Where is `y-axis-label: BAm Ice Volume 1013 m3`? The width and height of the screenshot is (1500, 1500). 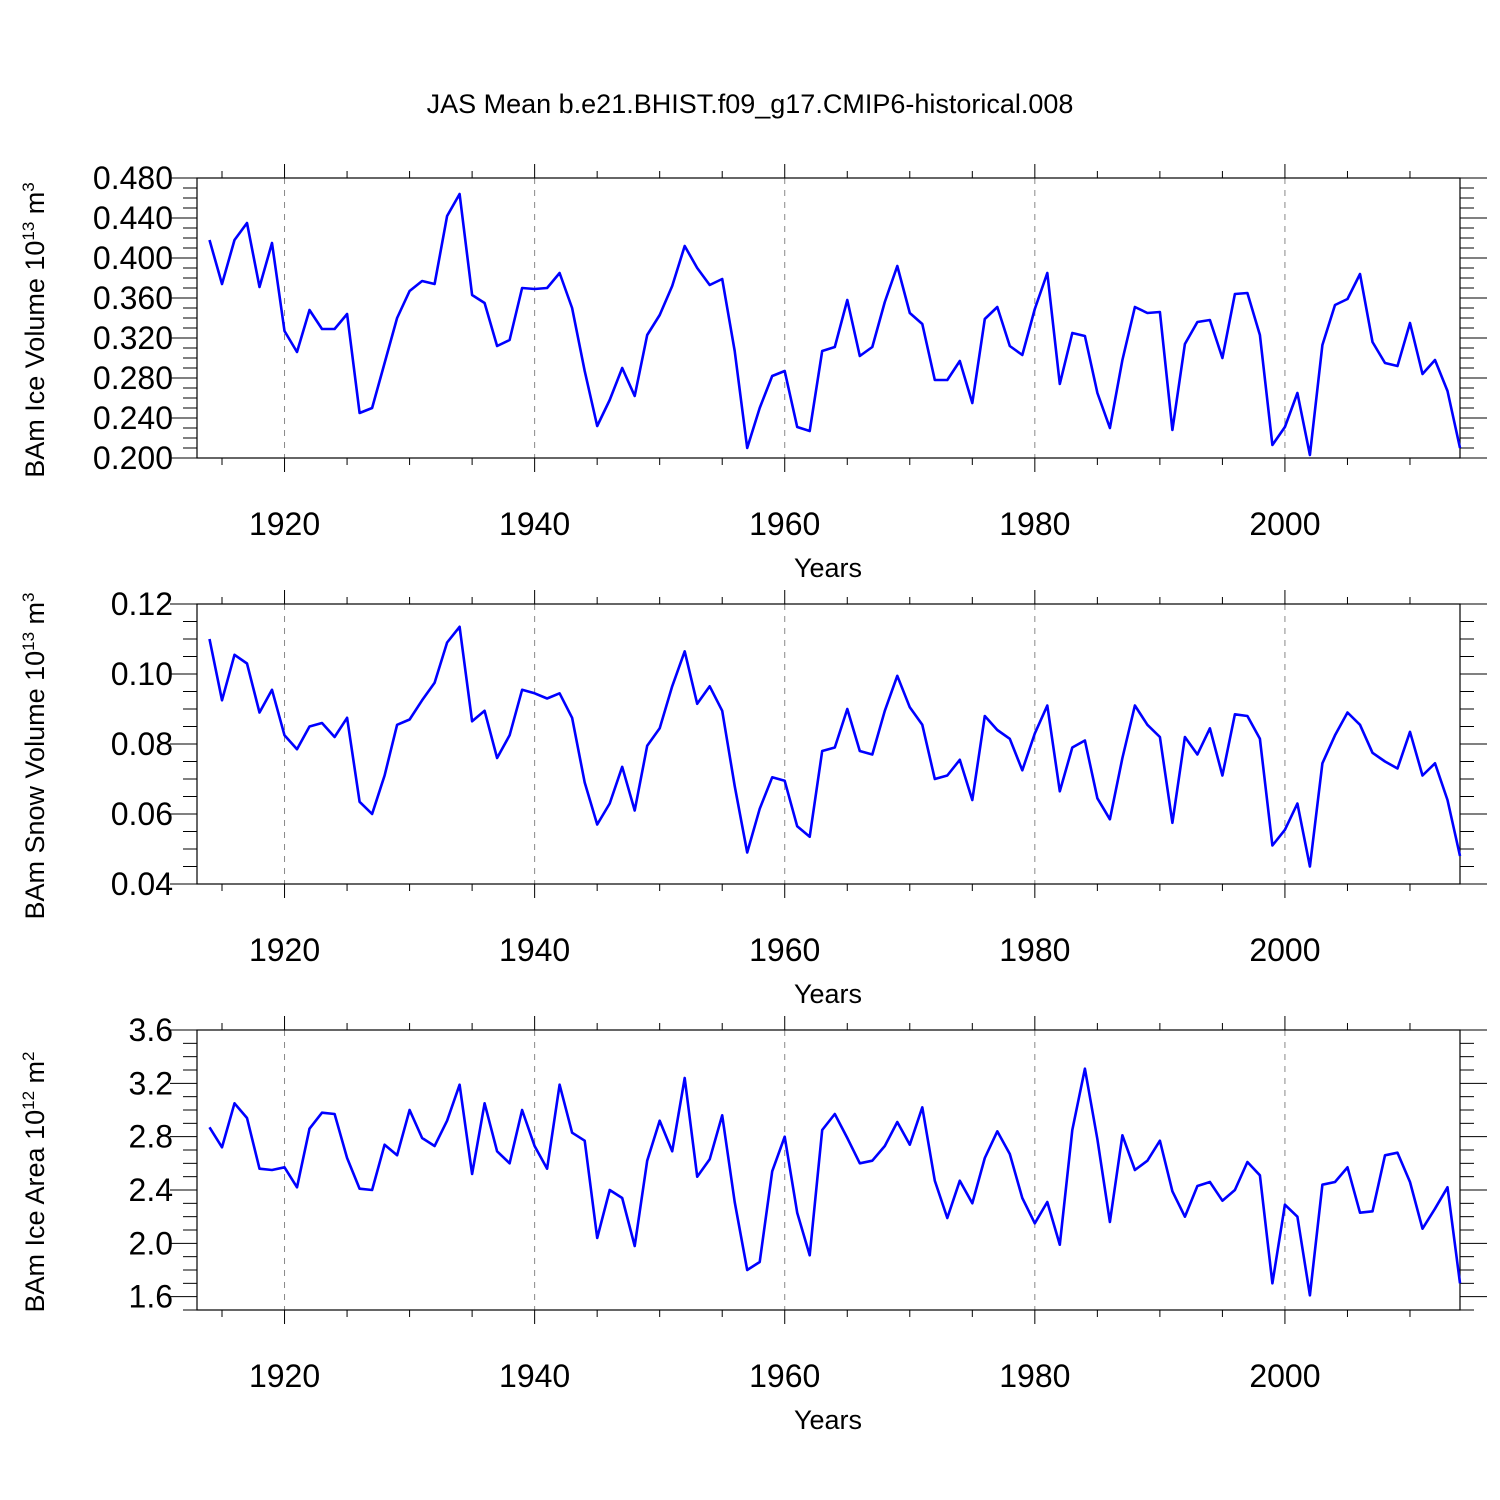
y-axis-label: BAm Ice Volume 1013 m3 is located at coordinates (34, 330).